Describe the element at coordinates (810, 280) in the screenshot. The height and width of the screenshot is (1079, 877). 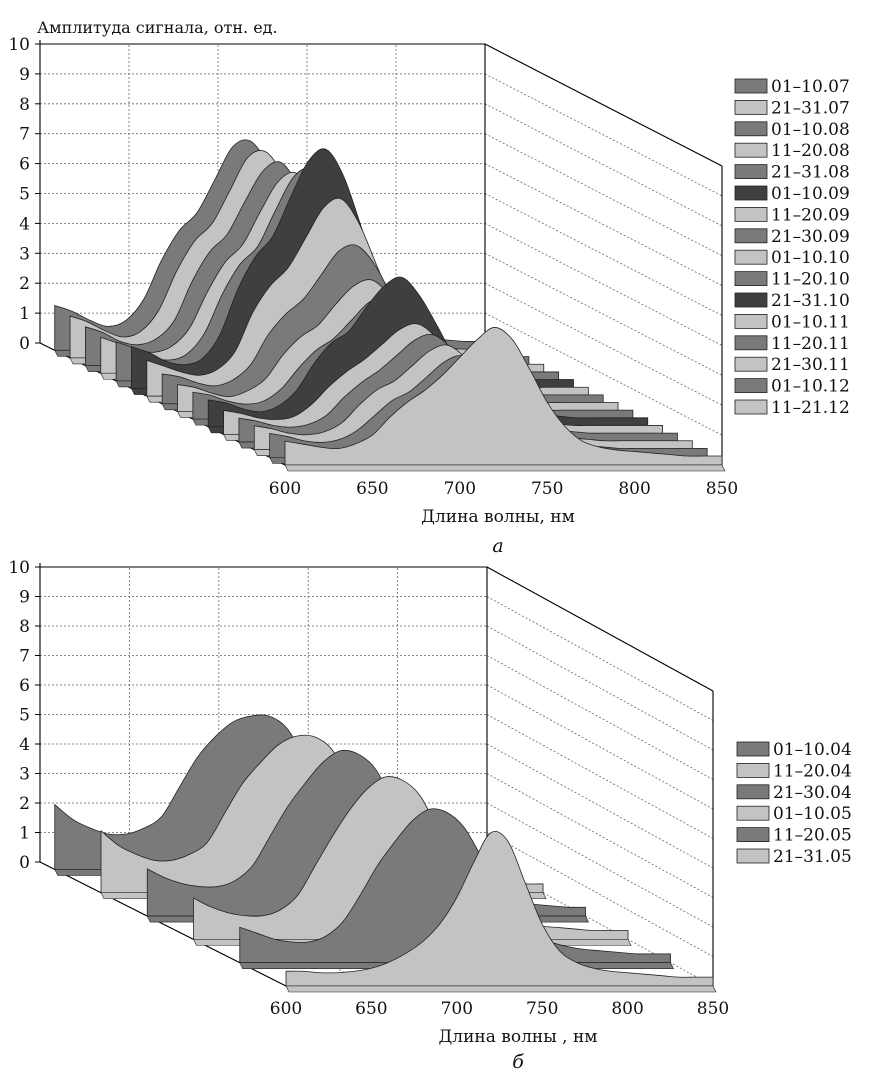
I see `legend-label: 11–20.10` at that location.